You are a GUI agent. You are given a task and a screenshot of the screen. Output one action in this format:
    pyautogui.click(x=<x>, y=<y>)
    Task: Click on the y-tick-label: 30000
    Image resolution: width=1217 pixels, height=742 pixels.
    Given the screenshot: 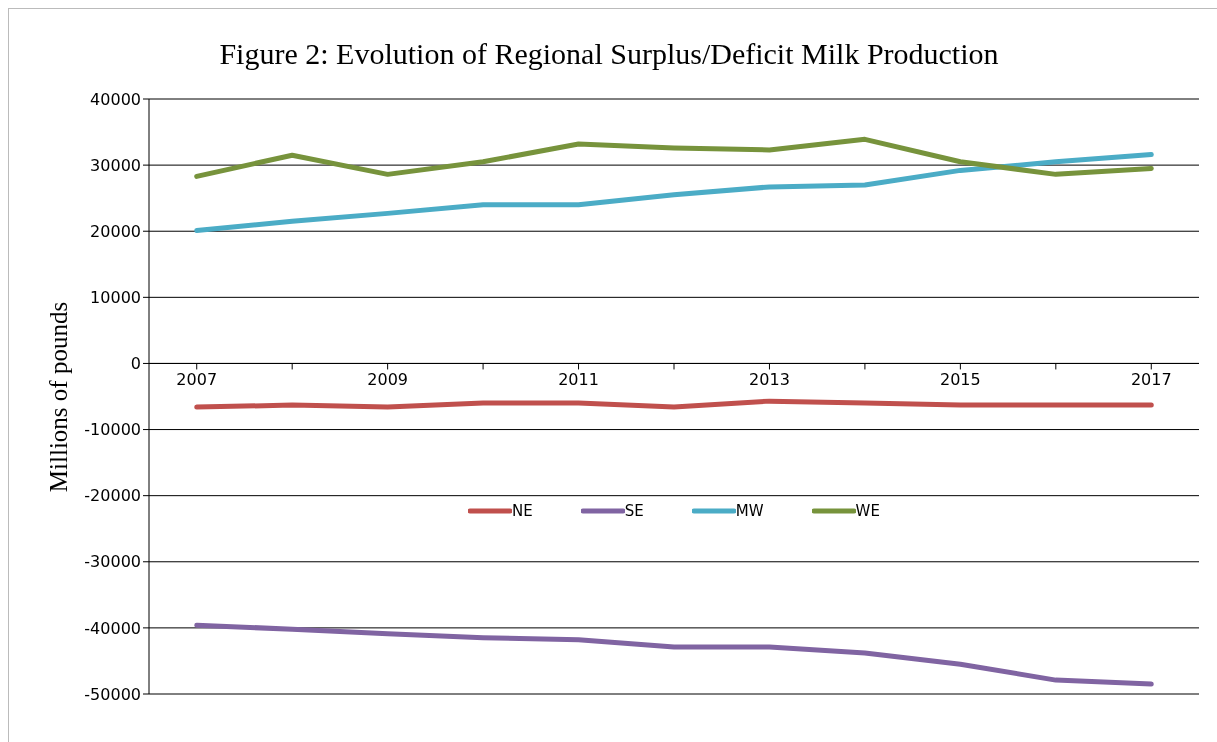 What is the action you would take?
    pyautogui.click(x=115, y=165)
    